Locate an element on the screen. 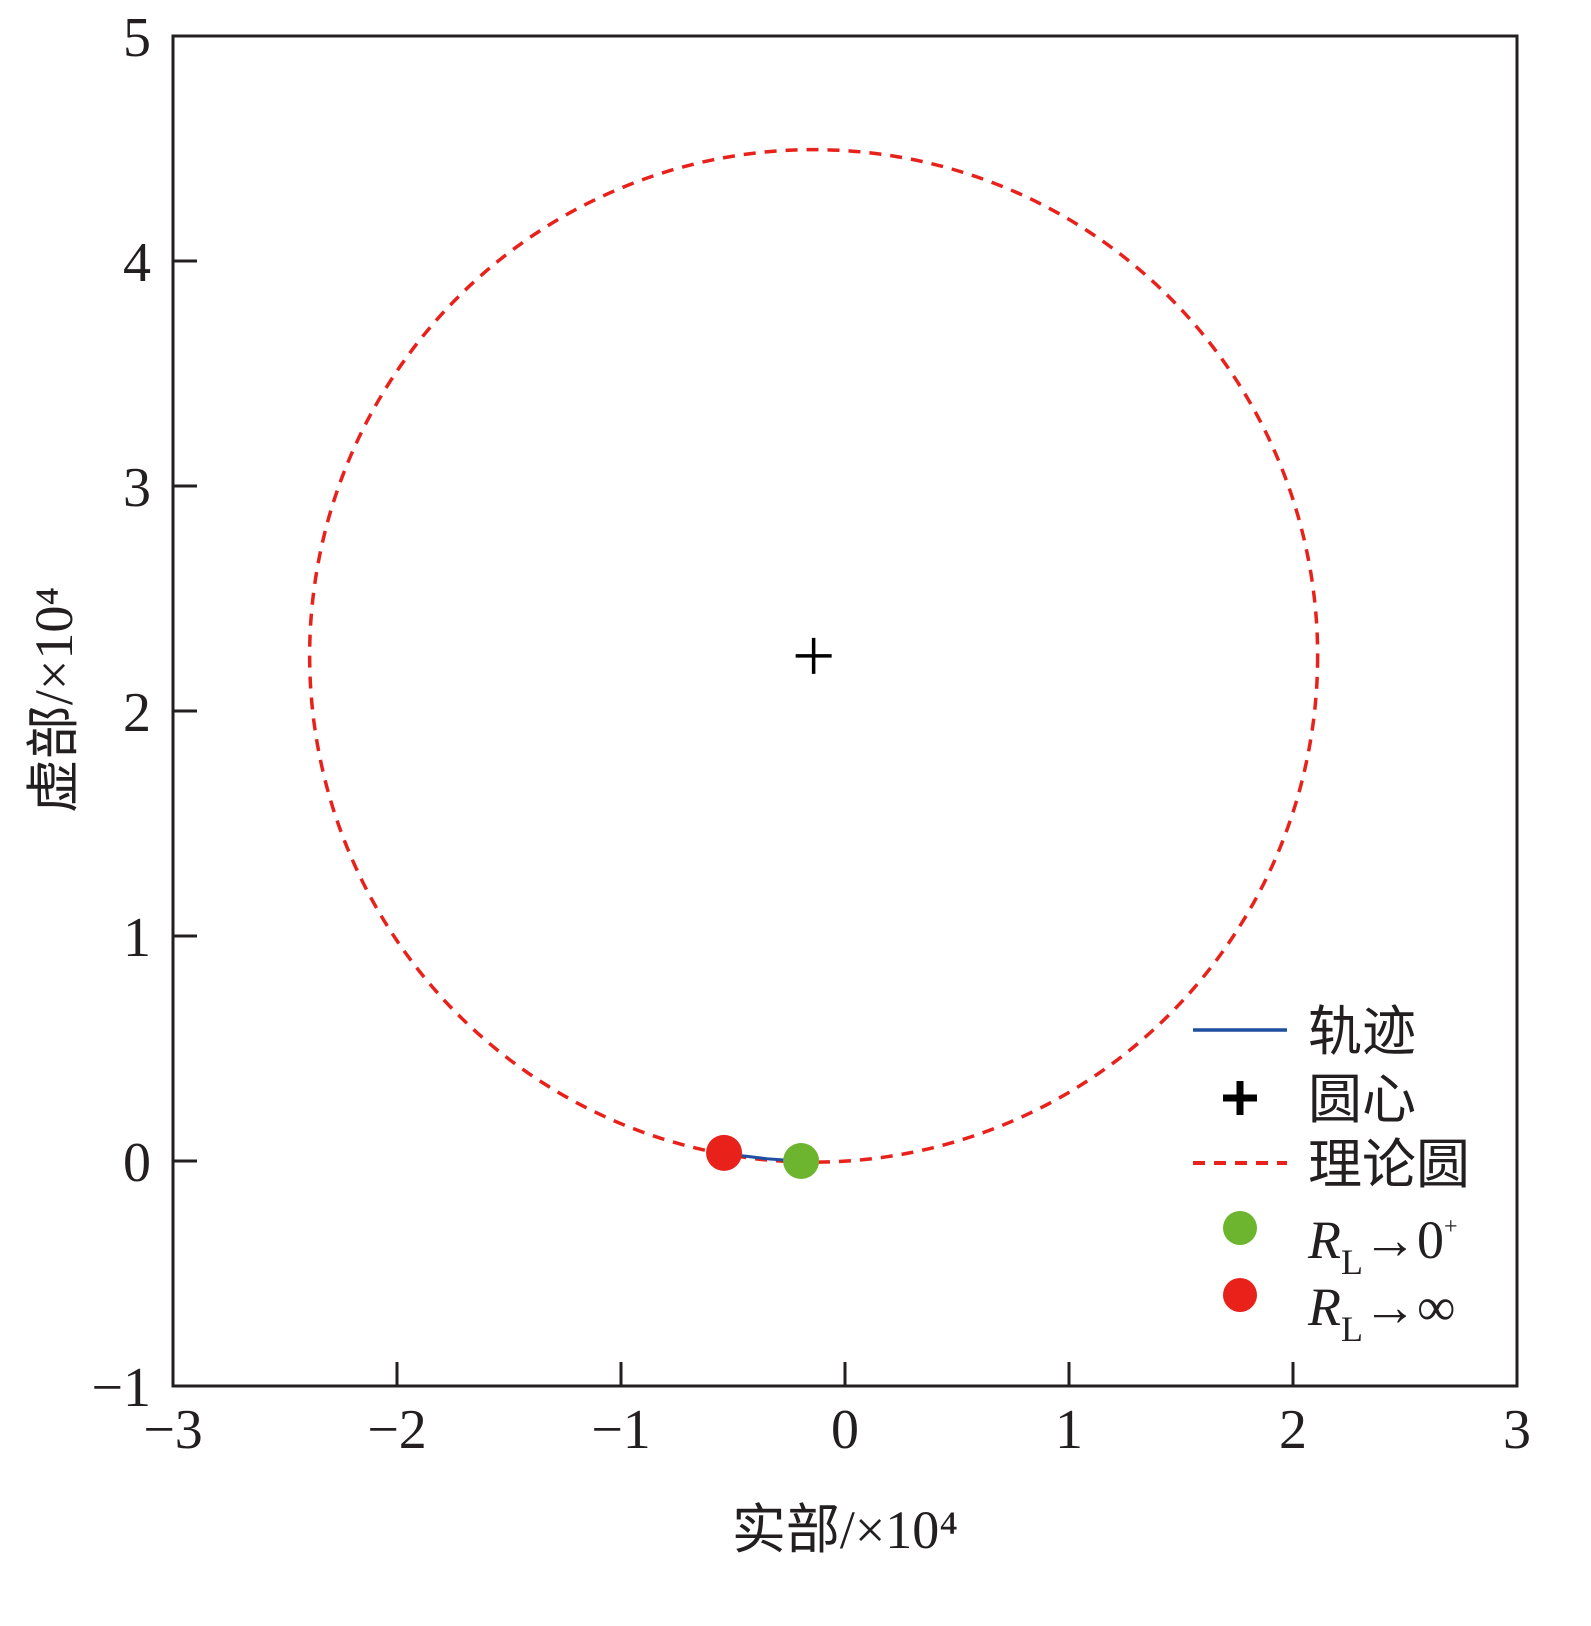 This screenshot has width=1591, height=1626. legend-label-rl-zero: RL→0+ is located at coordinates (1382, 1246).